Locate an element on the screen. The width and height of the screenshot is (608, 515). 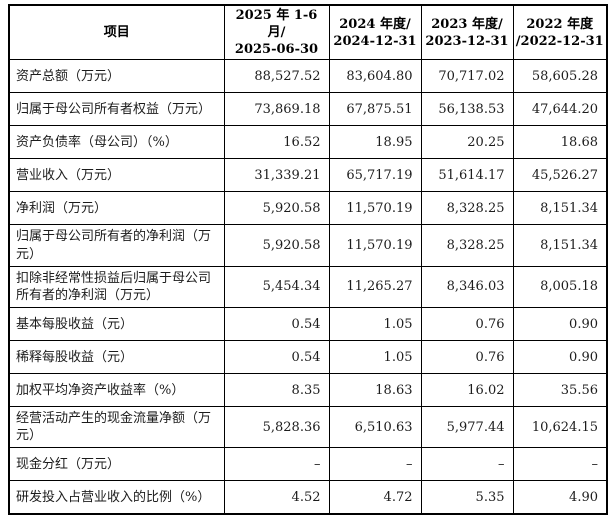
cell-value: 8,005.18 is located at coordinates (560, 287).